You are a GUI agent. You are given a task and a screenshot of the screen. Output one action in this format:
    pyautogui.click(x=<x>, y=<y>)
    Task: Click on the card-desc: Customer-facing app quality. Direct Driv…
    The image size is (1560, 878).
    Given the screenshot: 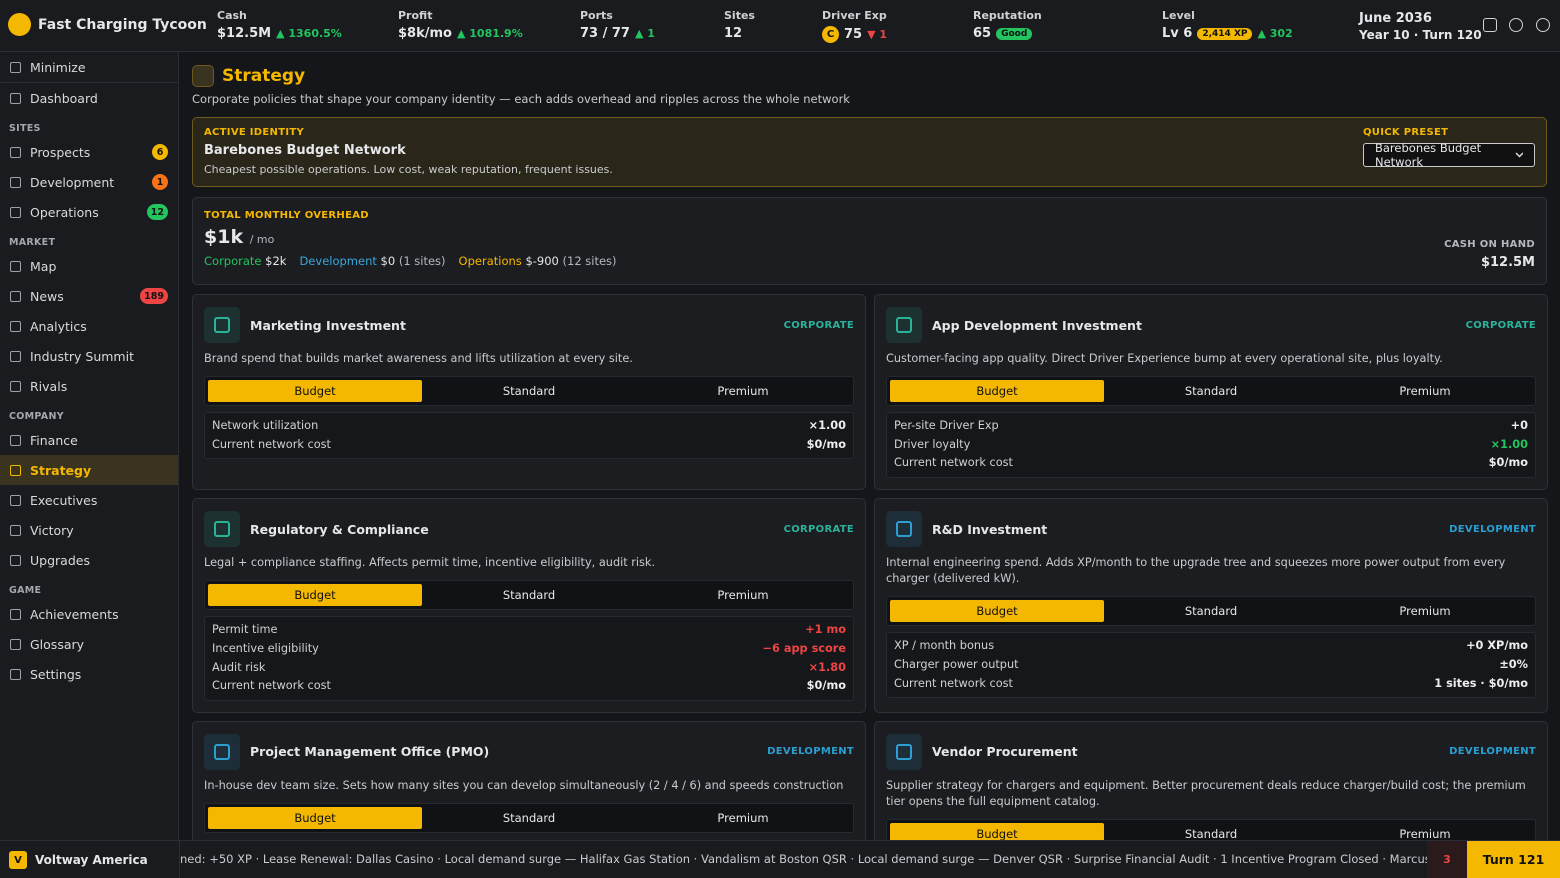 What is the action you would take?
    pyautogui.click(x=1164, y=358)
    